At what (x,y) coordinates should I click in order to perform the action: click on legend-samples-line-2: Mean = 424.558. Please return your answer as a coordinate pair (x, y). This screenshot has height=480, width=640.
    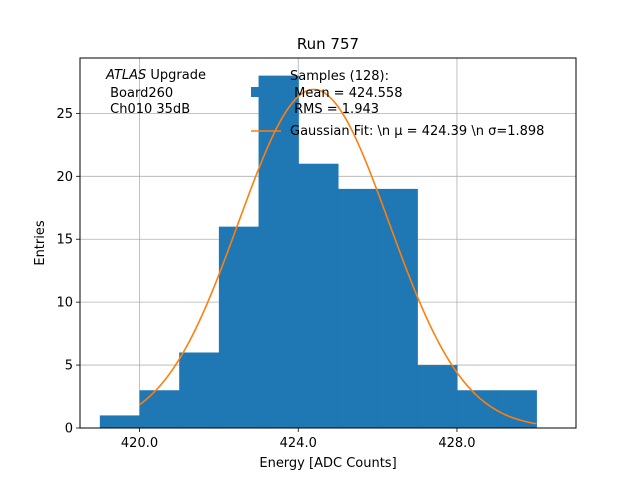
    Looking at the image, I should click on (346, 93).